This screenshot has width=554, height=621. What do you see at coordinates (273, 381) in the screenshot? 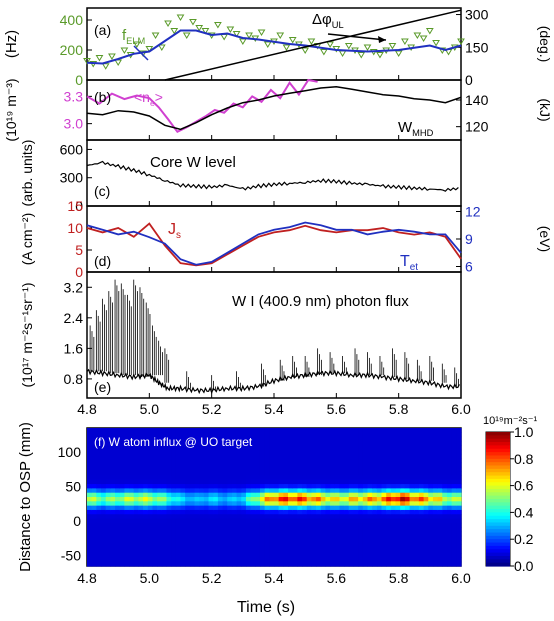
I see `wi-flux-line` at bounding box center [273, 381].